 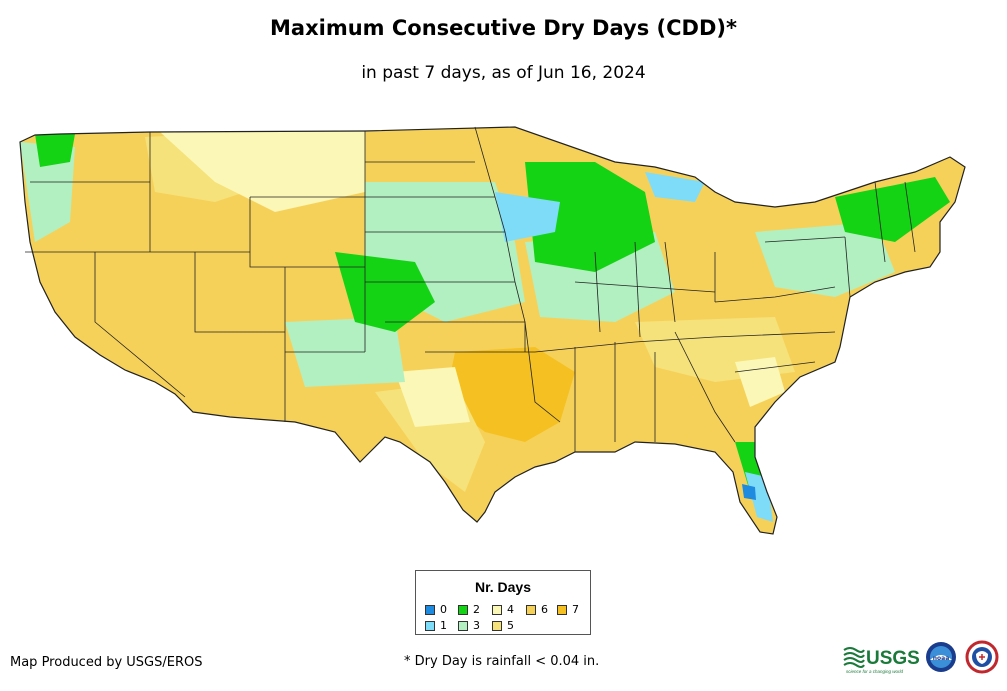 I want to click on map-subtitle: in past 7 days, as of Jun 16, 2024, so click(x=503, y=73).